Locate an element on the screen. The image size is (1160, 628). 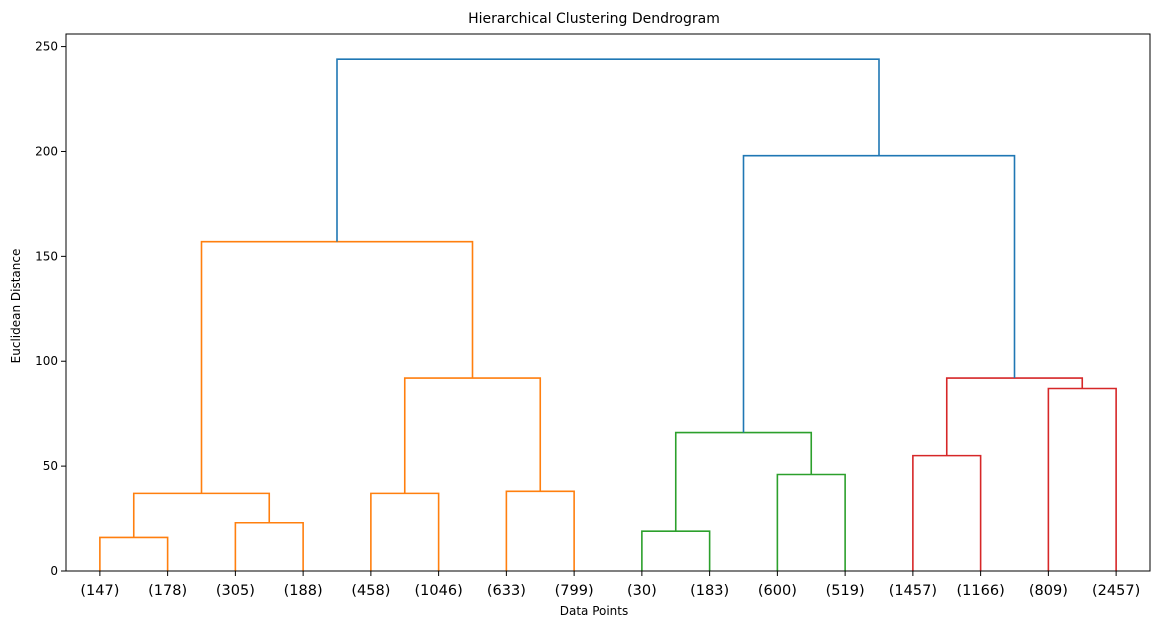
y-axis-ticks: 0 50 100 150 200 250 is located at coordinates (50, 309).